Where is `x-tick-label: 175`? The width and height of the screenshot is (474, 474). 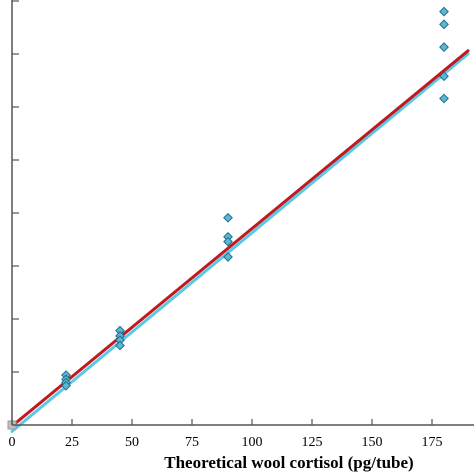
x-tick-label: 175 is located at coordinates (432, 442).